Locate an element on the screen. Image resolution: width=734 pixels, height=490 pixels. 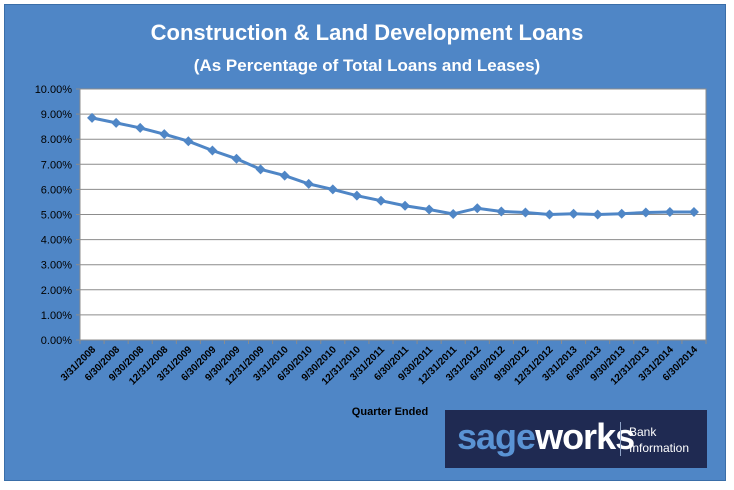
y-tick-label: 8.00% is located at coordinates (56, 140).